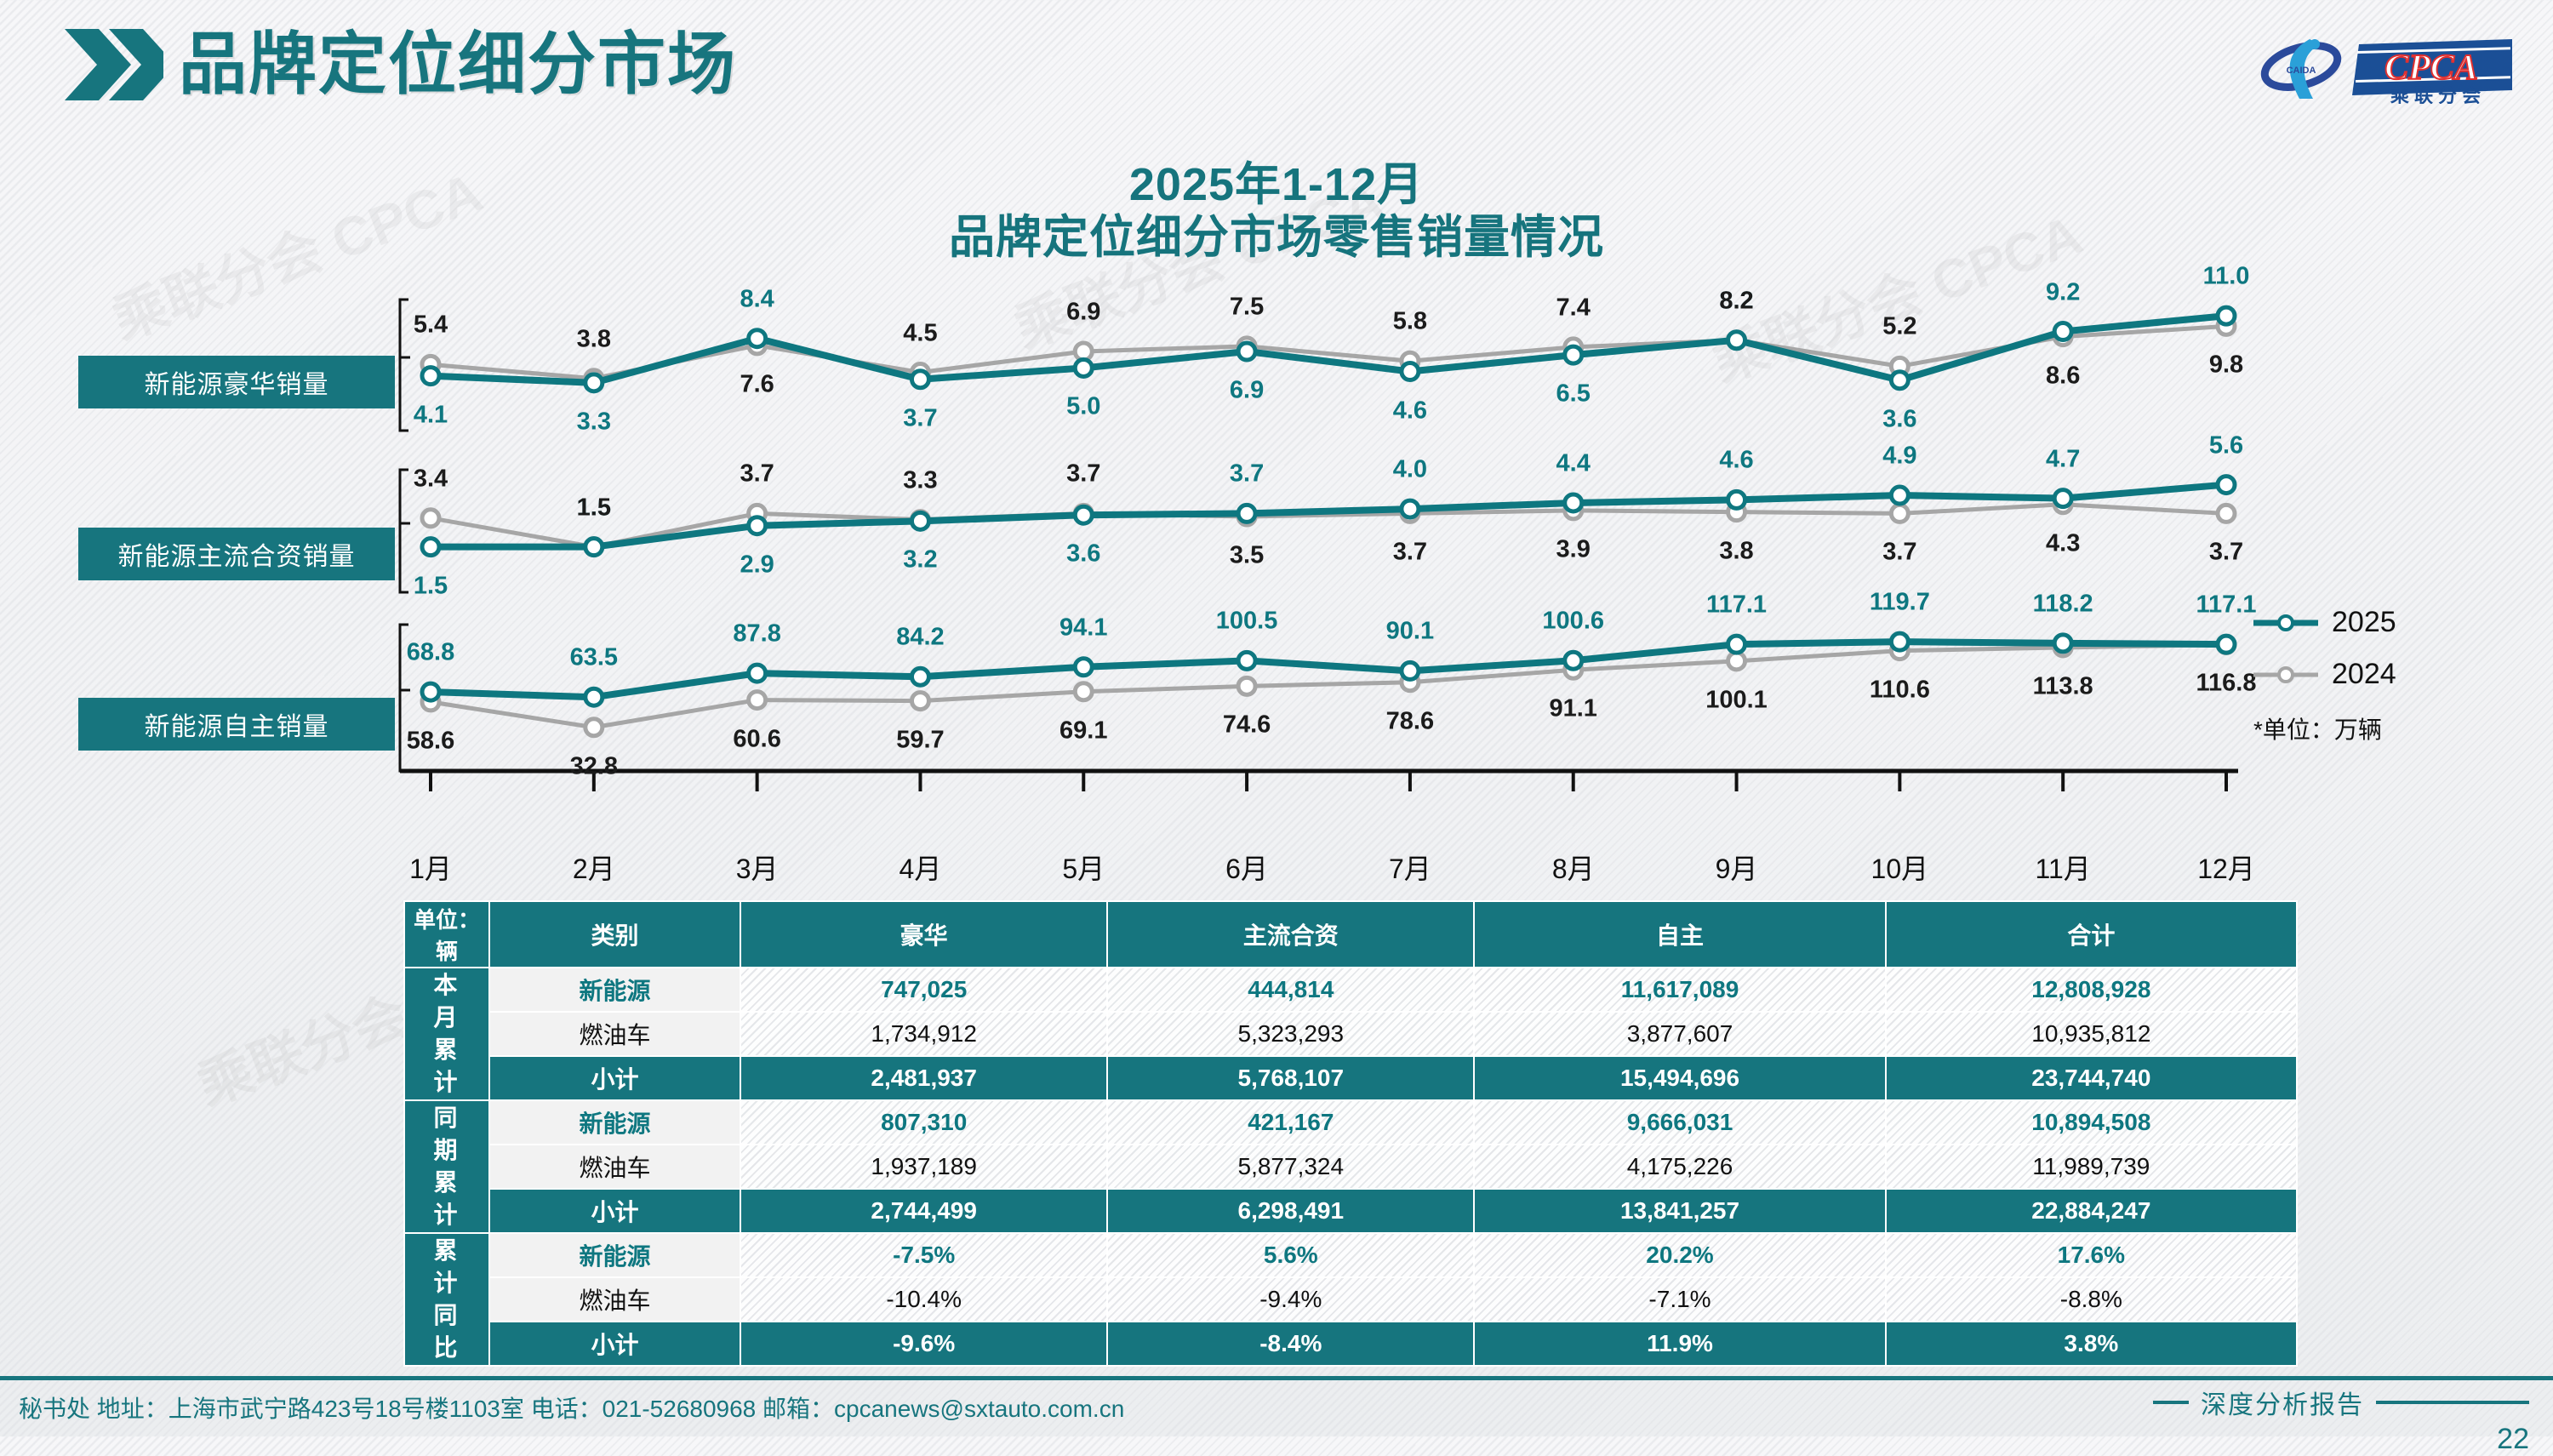  What do you see at coordinates (2063, 543) in the screenshot?
I see `data-label-2024: 4.3` at bounding box center [2063, 543].